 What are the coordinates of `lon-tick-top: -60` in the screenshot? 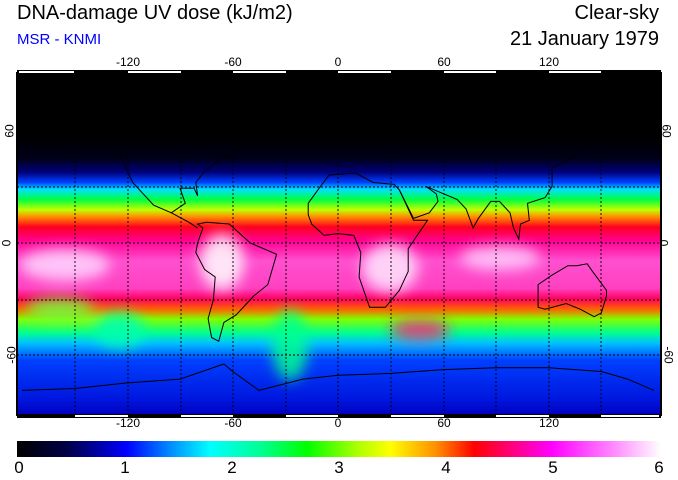 It's located at (233, 62).